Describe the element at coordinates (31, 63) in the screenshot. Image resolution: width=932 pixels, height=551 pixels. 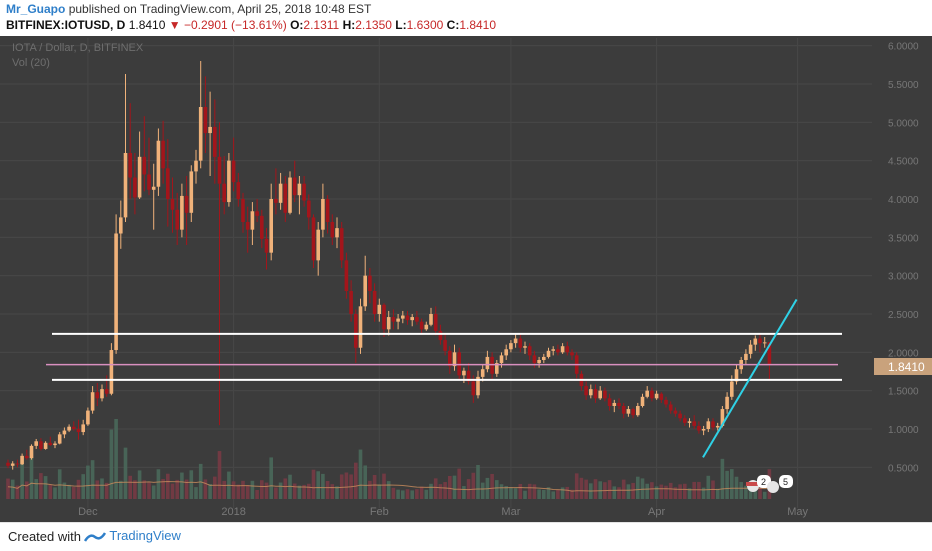
I see `watermark-vol: Vol (20)` at that location.